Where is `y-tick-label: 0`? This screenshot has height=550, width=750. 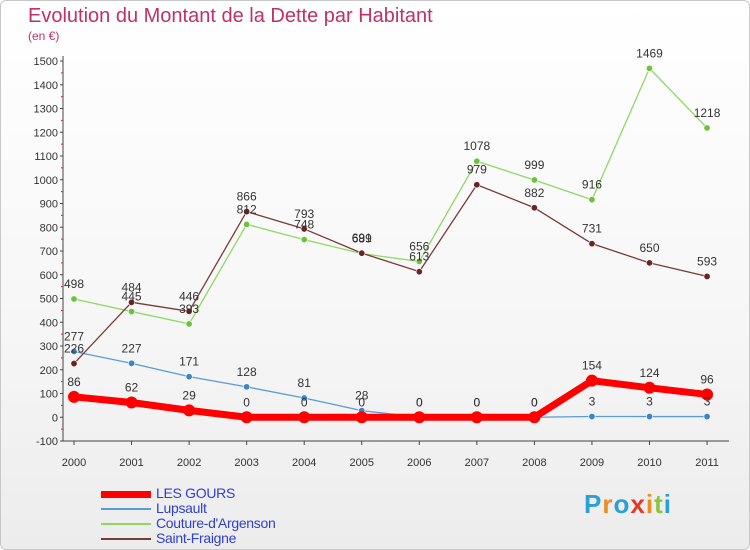
y-tick-label: 0 is located at coordinates (55, 418).